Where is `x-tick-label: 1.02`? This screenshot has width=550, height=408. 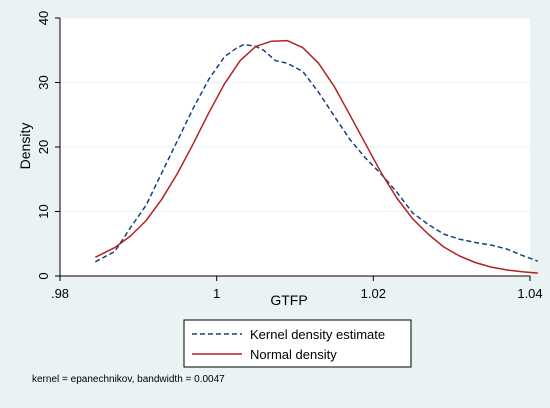
x-tick-label: 1.02 is located at coordinates (373, 293).